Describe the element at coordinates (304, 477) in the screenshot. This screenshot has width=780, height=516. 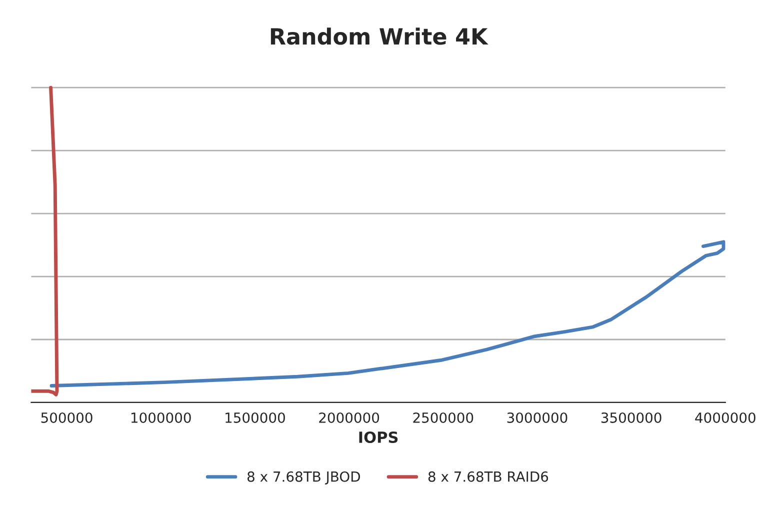
I see `legend-label: 8 x 7.68TB JBOD` at that location.